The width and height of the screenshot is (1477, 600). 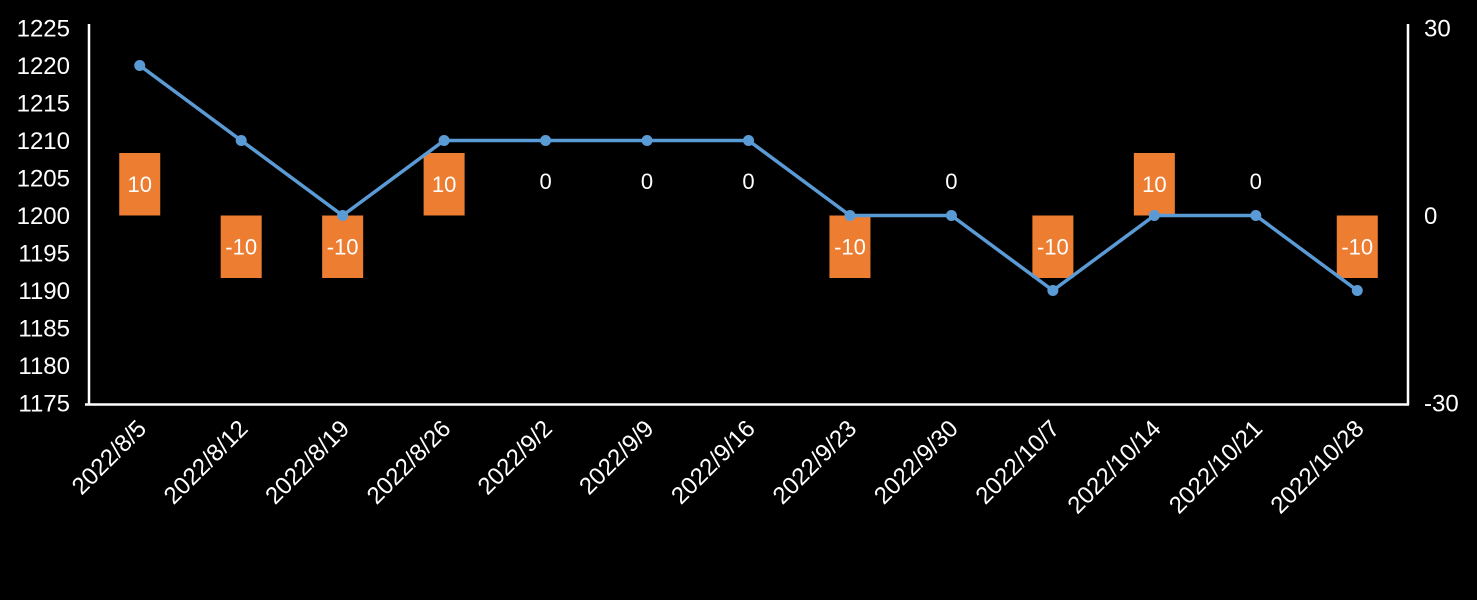 I want to click on left-axis-tick-label: 1215, so click(x=43, y=103).